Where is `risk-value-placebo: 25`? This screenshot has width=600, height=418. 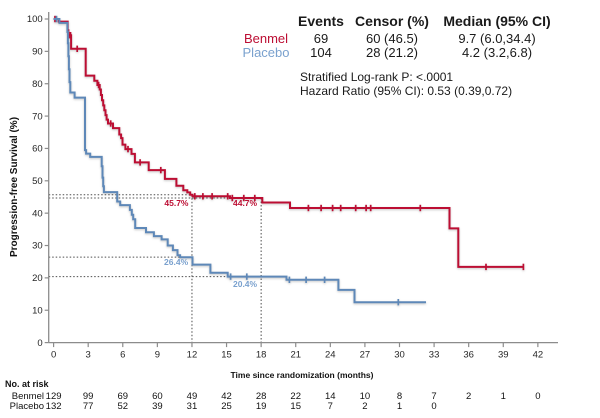
risk-value-placebo: 25 is located at coordinates (226, 406).